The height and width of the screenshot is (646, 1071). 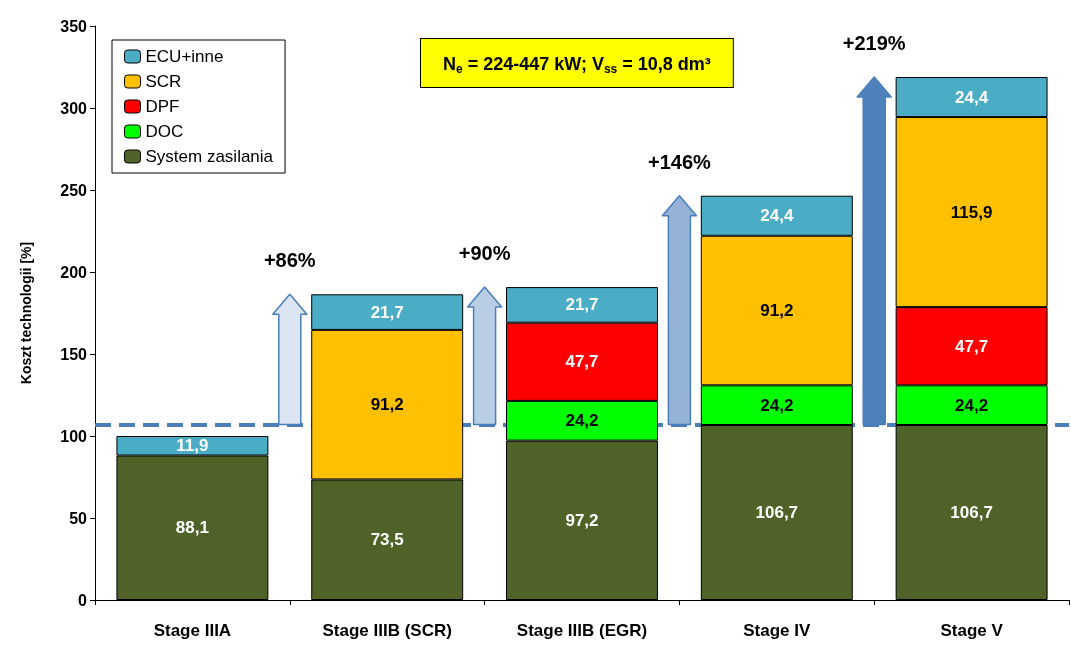 What do you see at coordinates (74, 26) in the screenshot?
I see `y-tick-label: 350` at bounding box center [74, 26].